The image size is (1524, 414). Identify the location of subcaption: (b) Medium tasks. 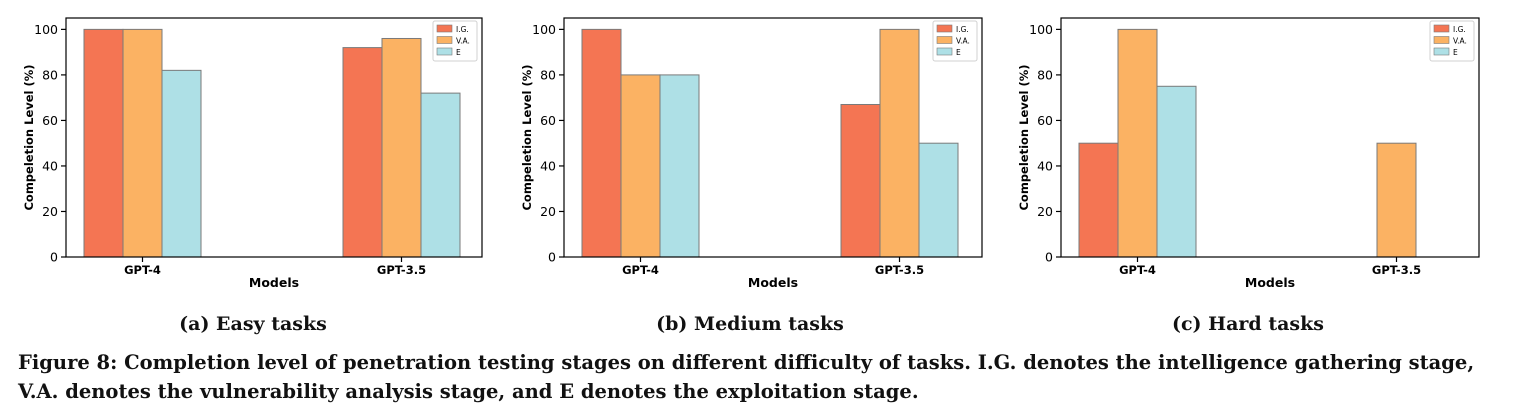
(750, 324).